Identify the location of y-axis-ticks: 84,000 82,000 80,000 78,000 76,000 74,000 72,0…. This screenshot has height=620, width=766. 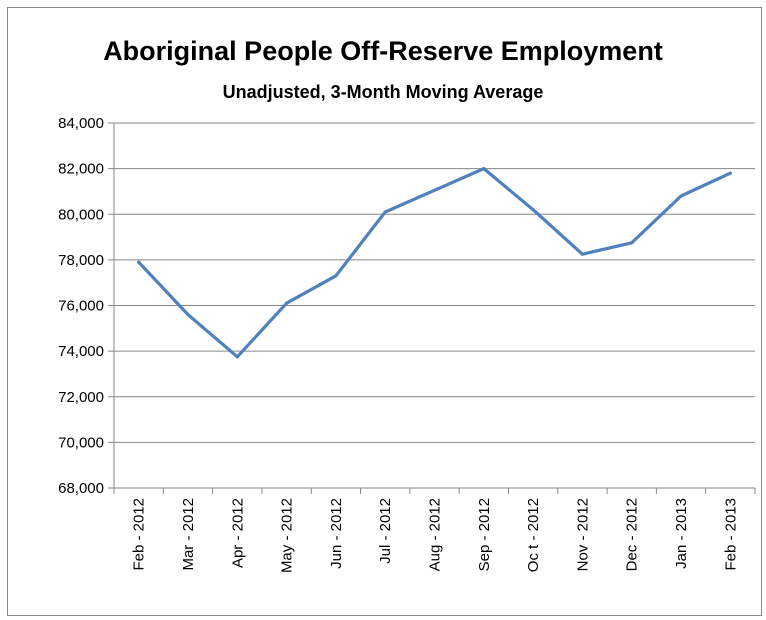
(81, 306).